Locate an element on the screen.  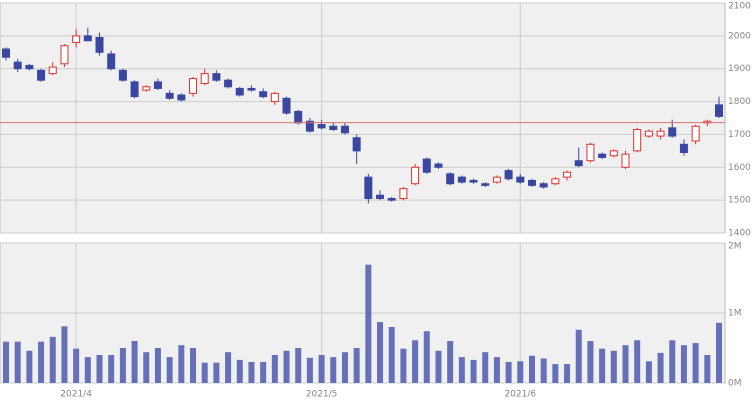
y-tick-label: 0M is located at coordinates (735, 384).